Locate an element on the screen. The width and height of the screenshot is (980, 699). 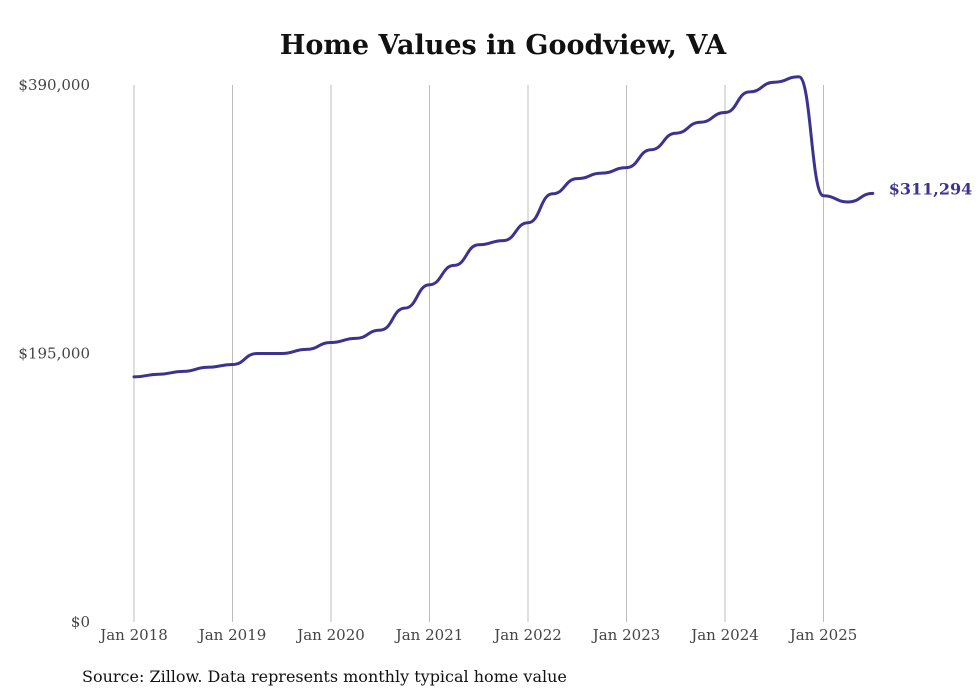
x-tick-label: Jan 2024 is located at coordinates (724, 635).